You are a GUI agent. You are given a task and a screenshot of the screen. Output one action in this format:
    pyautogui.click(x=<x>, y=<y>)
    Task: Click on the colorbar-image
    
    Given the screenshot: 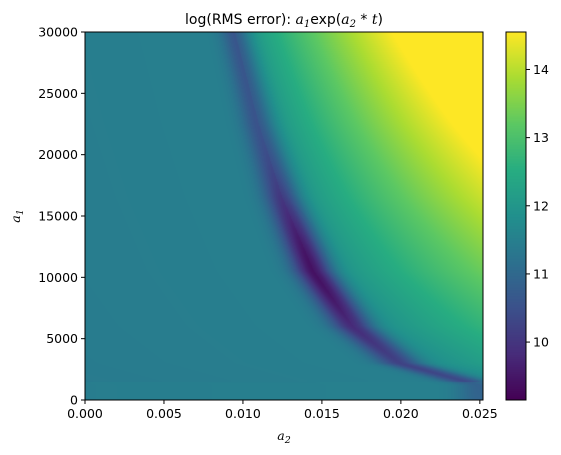 What is the action you would take?
    pyautogui.click(x=516, y=216)
    